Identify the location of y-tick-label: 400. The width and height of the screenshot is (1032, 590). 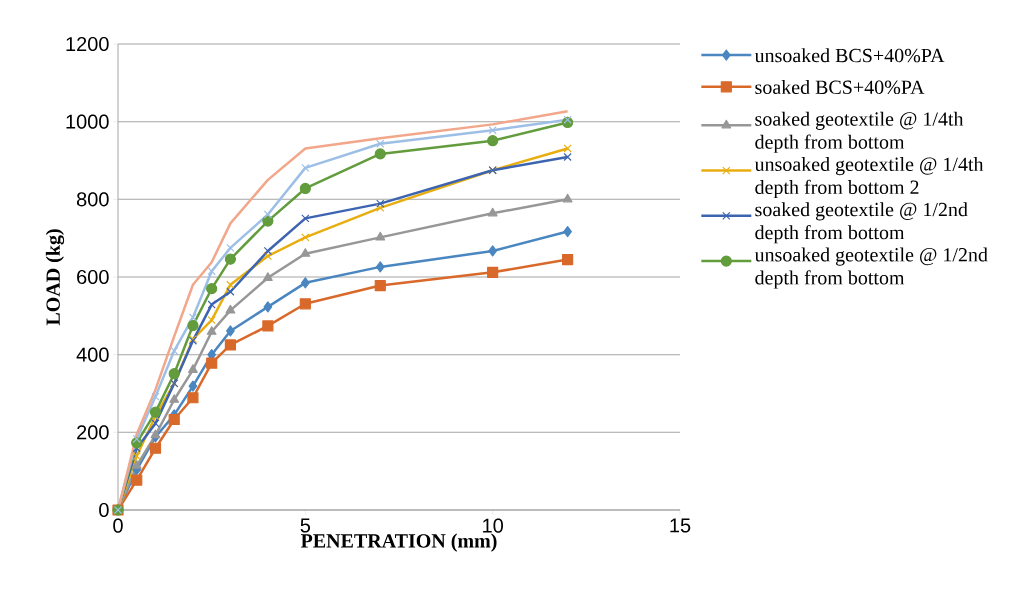
(92, 354).